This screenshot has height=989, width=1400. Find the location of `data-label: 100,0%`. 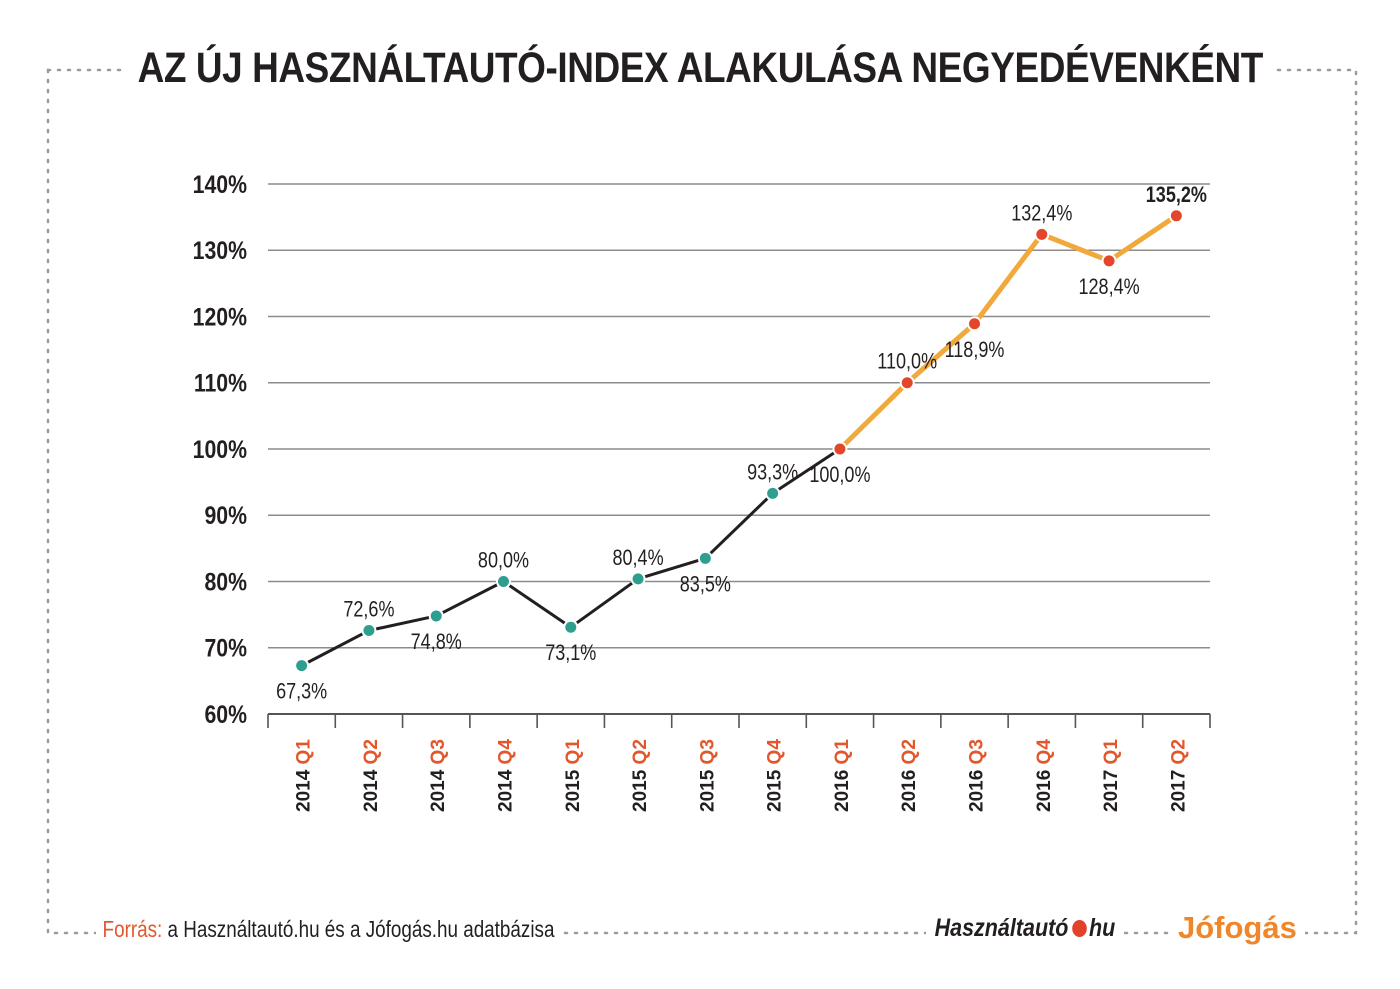

data-label: 100,0% is located at coordinates (839, 475).